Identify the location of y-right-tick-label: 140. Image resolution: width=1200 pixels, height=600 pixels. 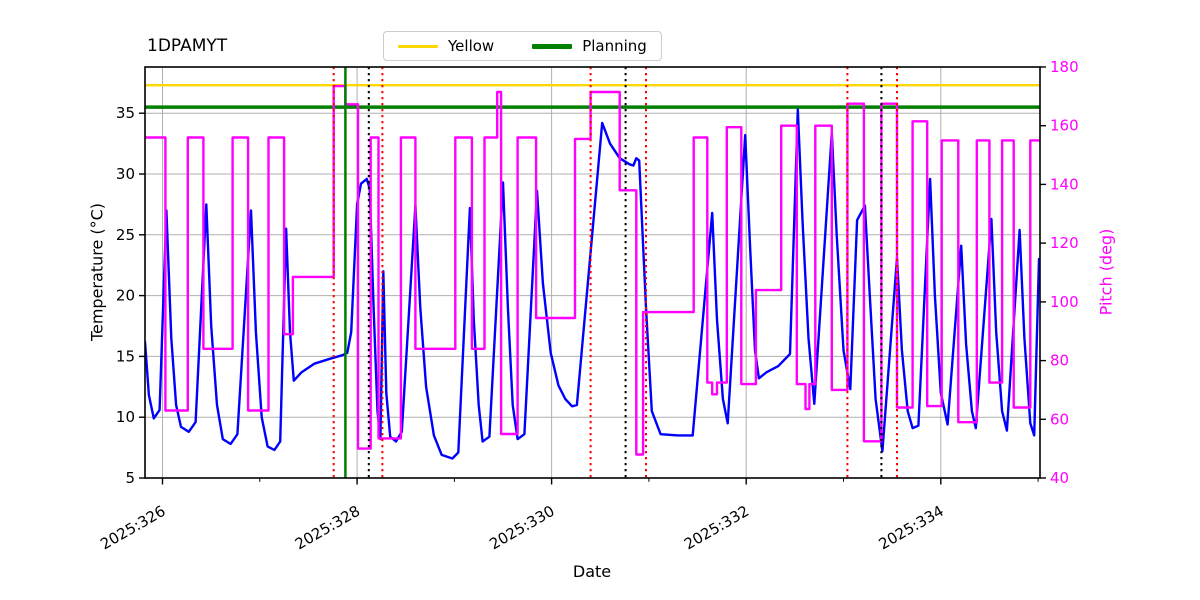
(1064, 184).